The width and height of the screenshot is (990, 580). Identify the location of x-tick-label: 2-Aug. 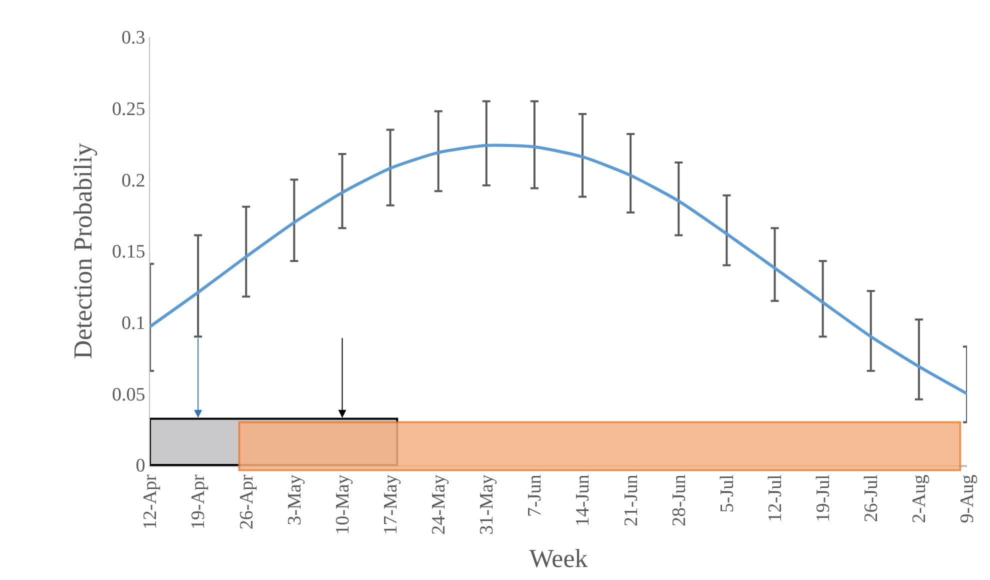
(919, 499).